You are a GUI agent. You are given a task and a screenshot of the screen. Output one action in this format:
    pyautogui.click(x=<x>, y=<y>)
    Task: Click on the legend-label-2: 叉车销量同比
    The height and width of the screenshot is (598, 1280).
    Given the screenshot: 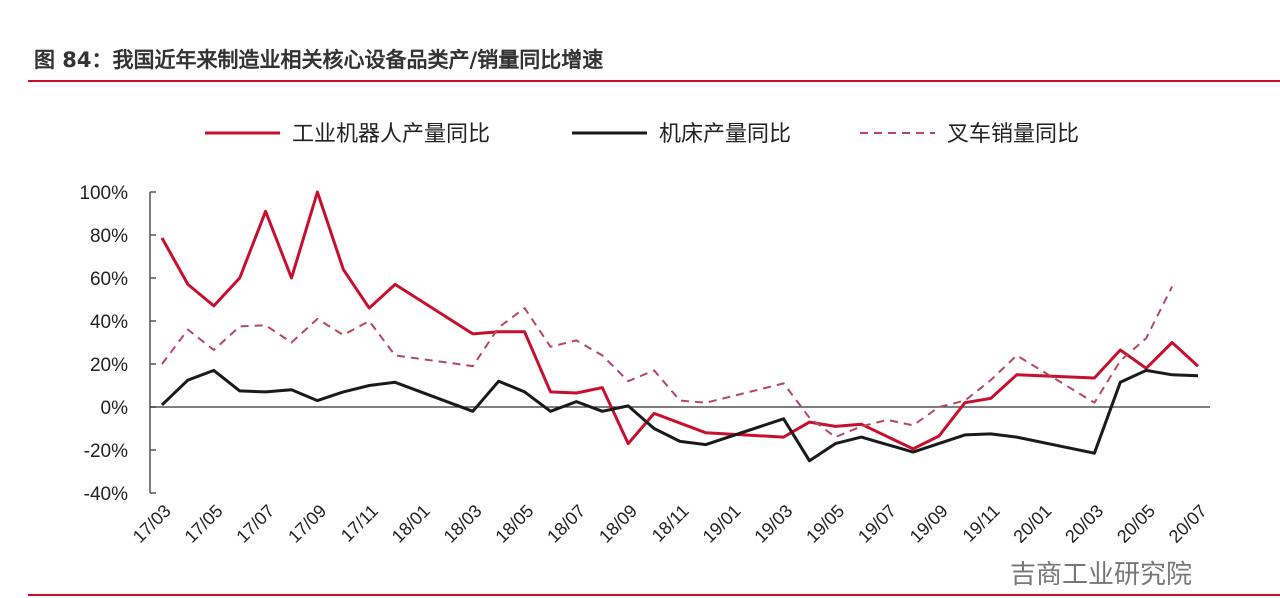 What is the action you would take?
    pyautogui.click(x=1013, y=134)
    